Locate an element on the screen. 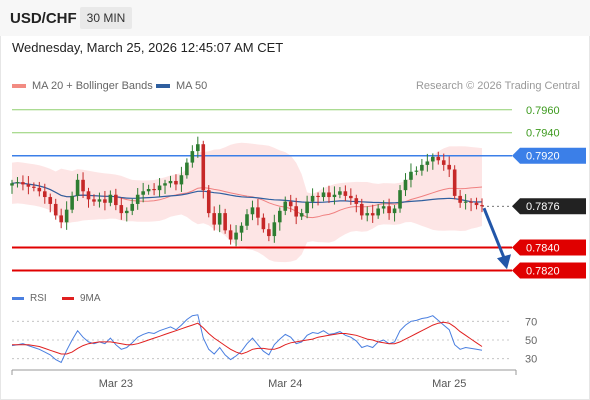  level-label-0.7920: 0.7920 is located at coordinates (543, 157).